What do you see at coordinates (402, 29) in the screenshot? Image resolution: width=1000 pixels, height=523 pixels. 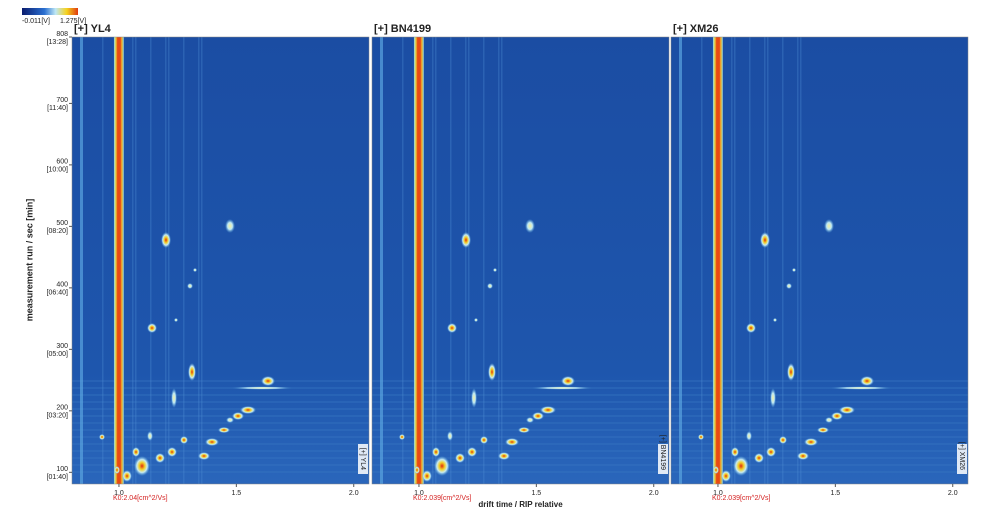 I see `panel-title: [+] BN4199` at bounding box center [402, 29].